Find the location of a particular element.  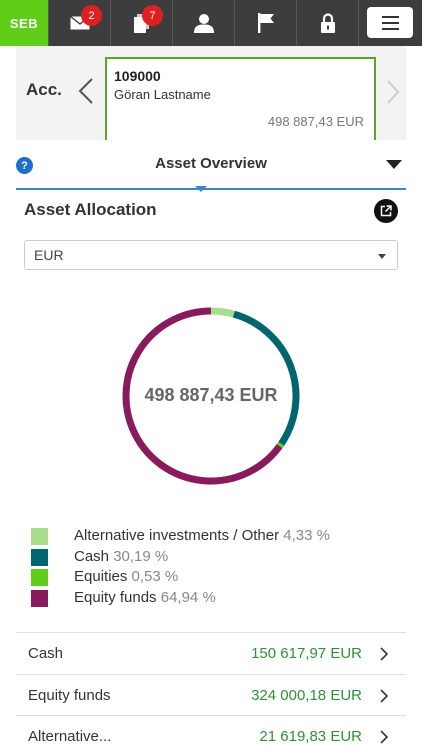

list-item-alternative: Alternative... 21 619,83 EUR is located at coordinates (211, 732).